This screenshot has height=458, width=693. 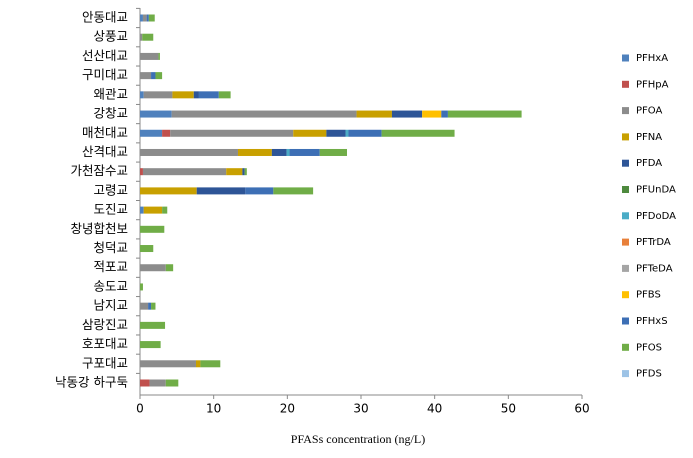 I want to click on x-tick-label: 30, so click(x=360, y=409).